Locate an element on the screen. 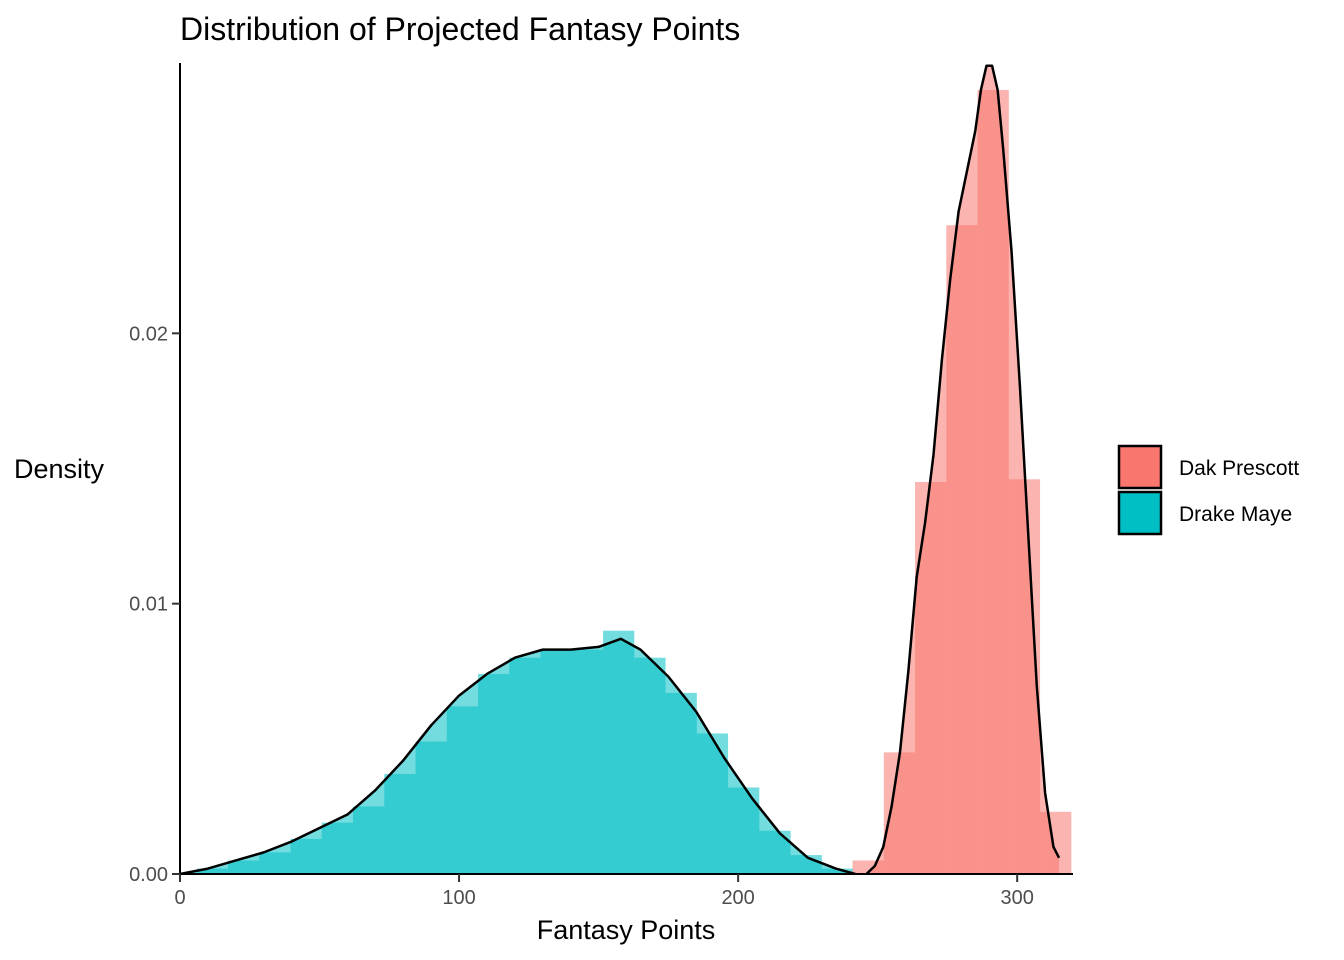  x-tick-label-0: 0 is located at coordinates (179, 898).